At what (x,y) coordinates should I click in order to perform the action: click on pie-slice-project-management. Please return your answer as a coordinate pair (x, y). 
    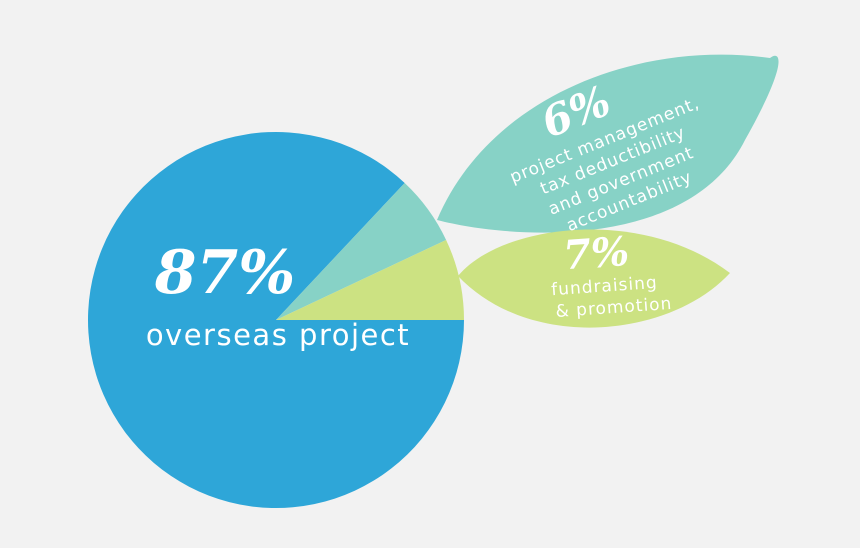
    Looking at the image, I should click on (361, 251).